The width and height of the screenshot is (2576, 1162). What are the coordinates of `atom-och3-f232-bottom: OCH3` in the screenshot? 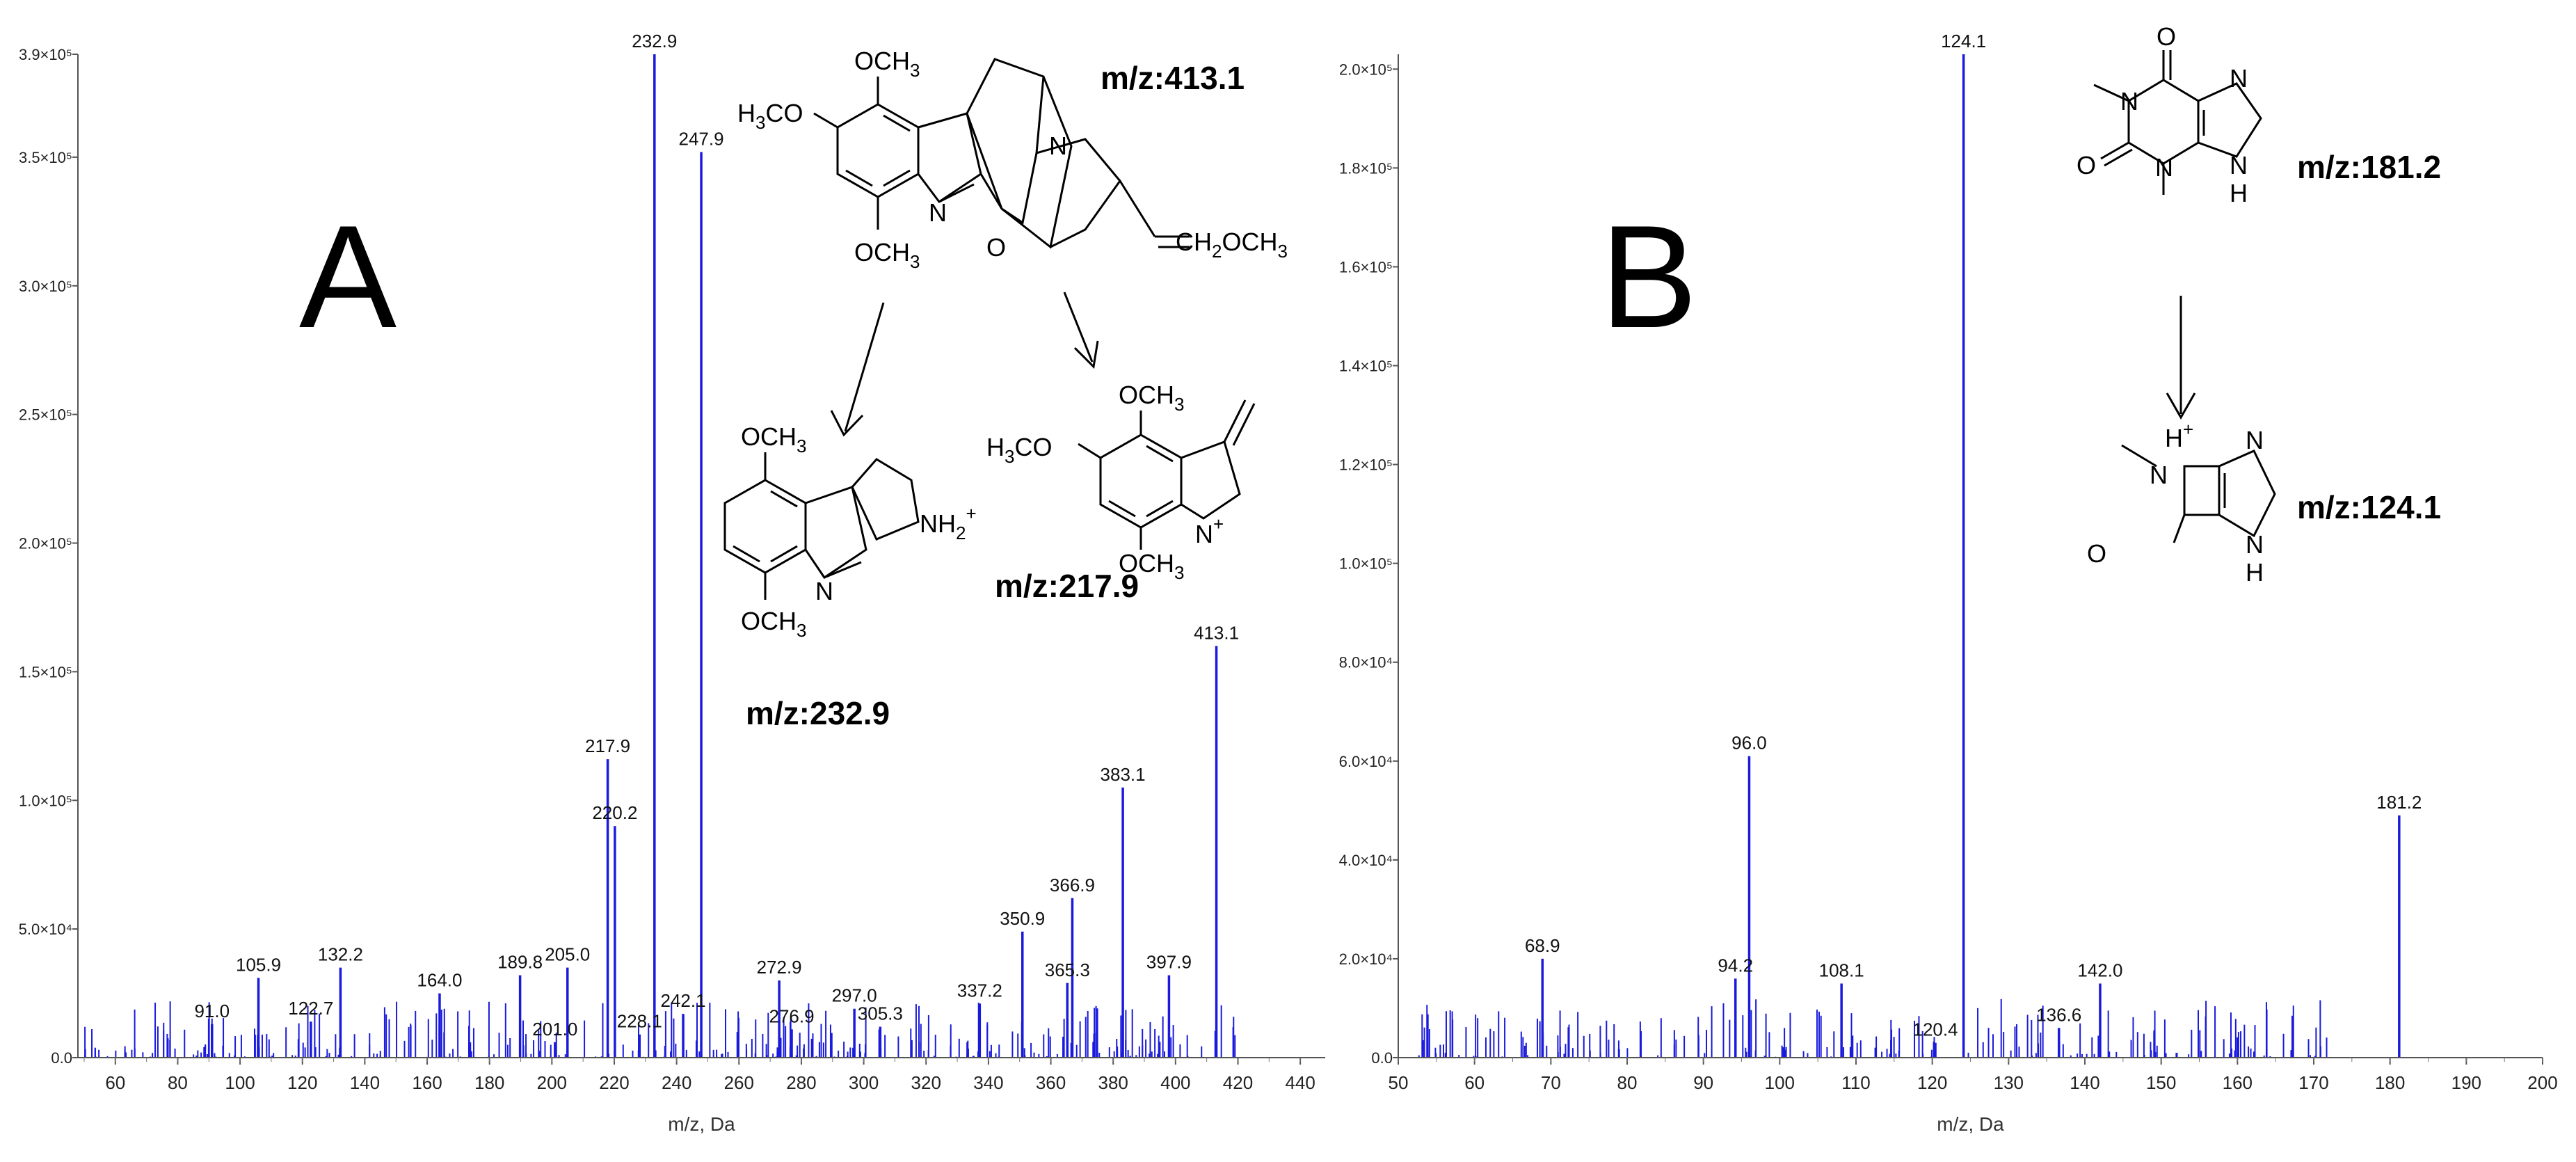 It's located at (773, 624).